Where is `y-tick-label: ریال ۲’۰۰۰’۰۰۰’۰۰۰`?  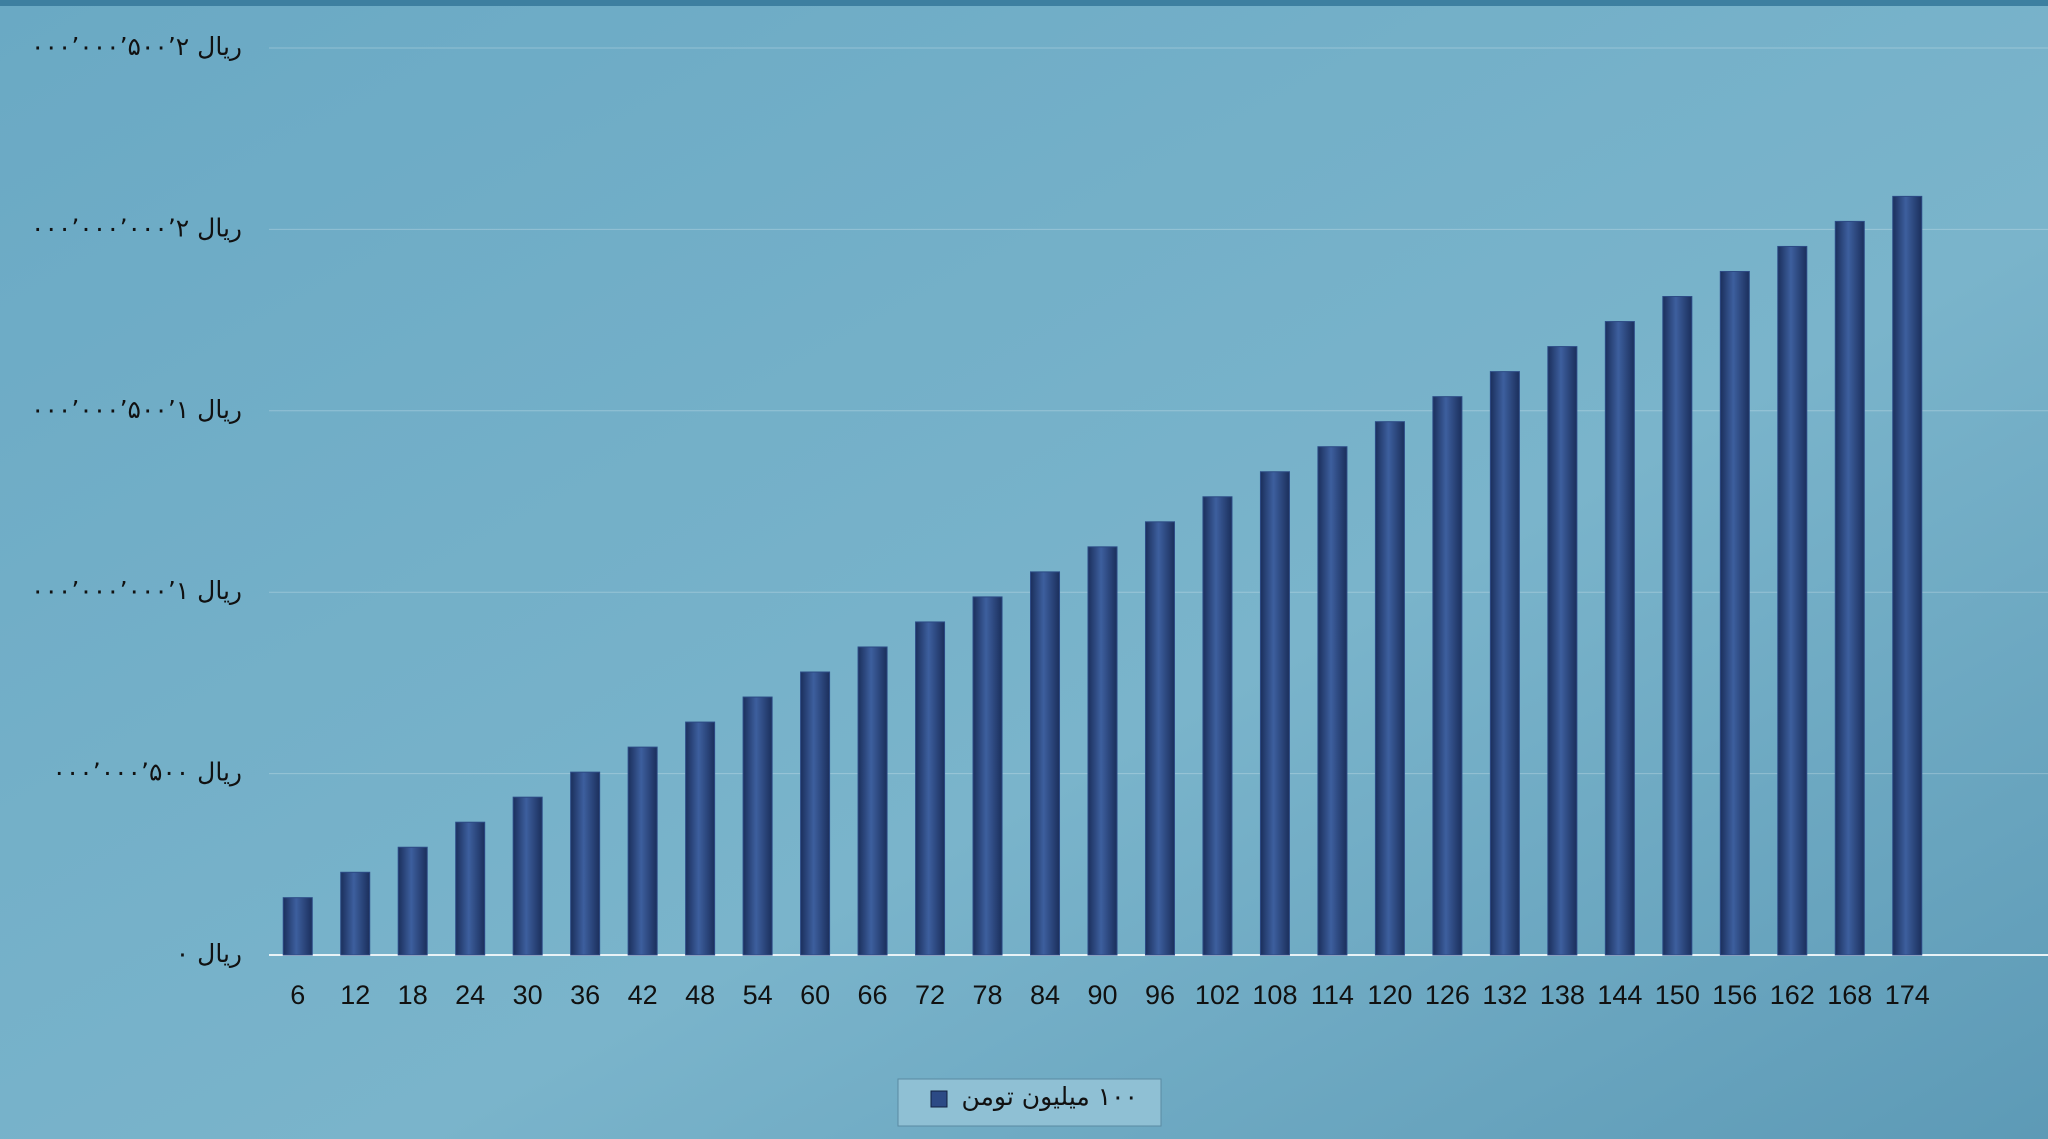 y-tick-label: ریال ۲’۰۰۰’۰۰۰’۰۰۰ is located at coordinates (136, 227).